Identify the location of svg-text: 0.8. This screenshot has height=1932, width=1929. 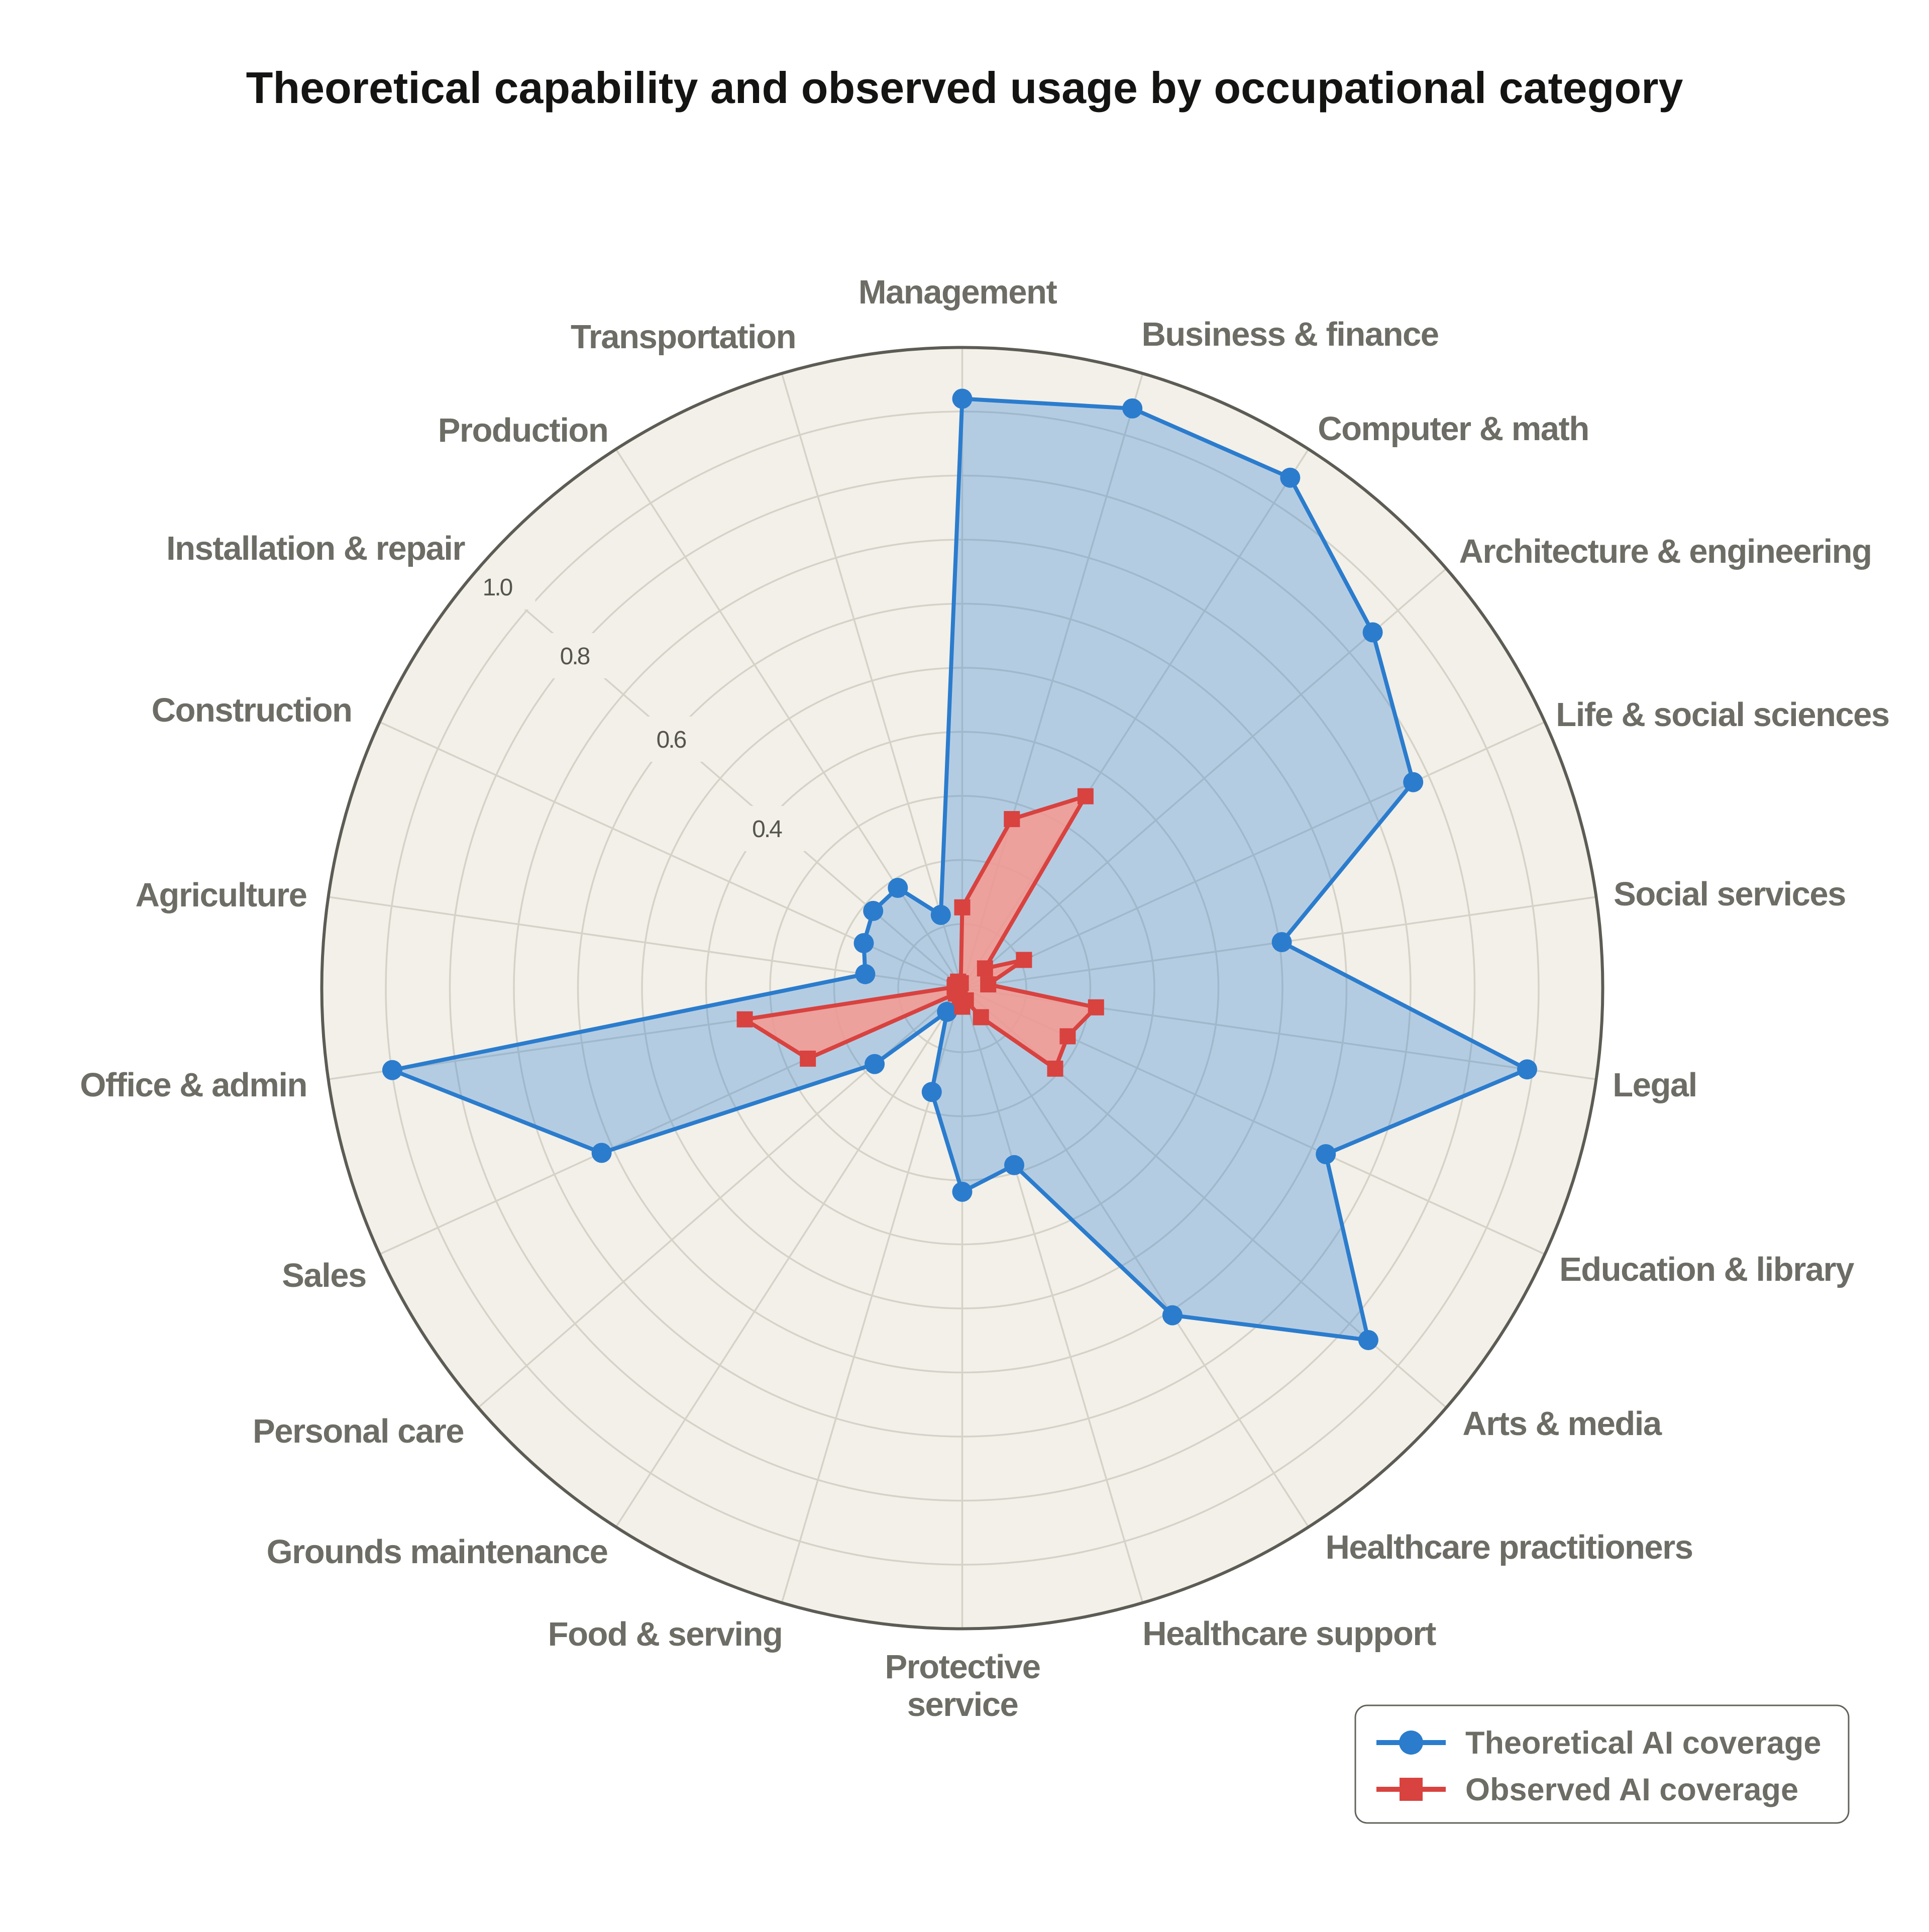
(575, 656).